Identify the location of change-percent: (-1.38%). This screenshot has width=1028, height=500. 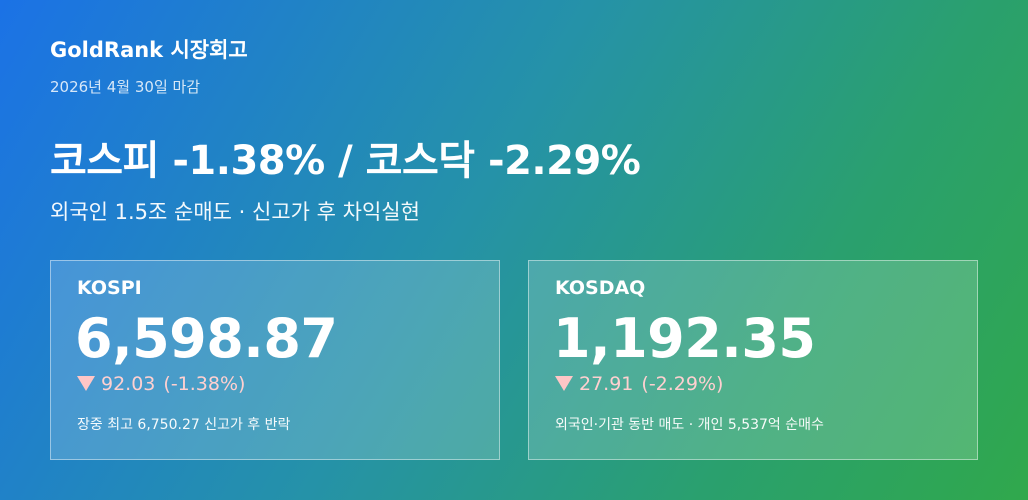
(204, 384).